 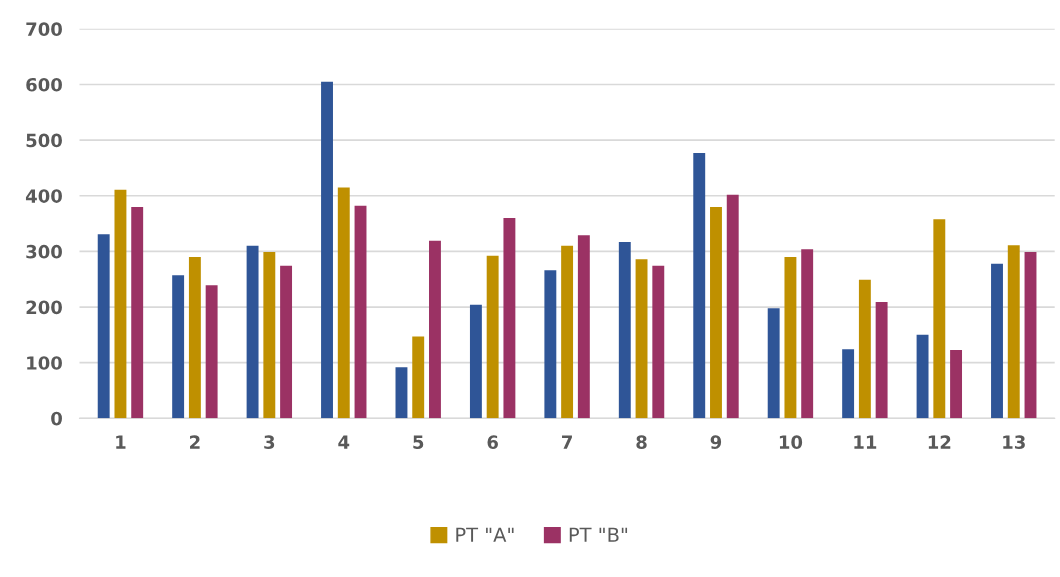 What do you see at coordinates (865, 442) in the screenshot?
I see `x-tick-label: 11` at bounding box center [865, 442].